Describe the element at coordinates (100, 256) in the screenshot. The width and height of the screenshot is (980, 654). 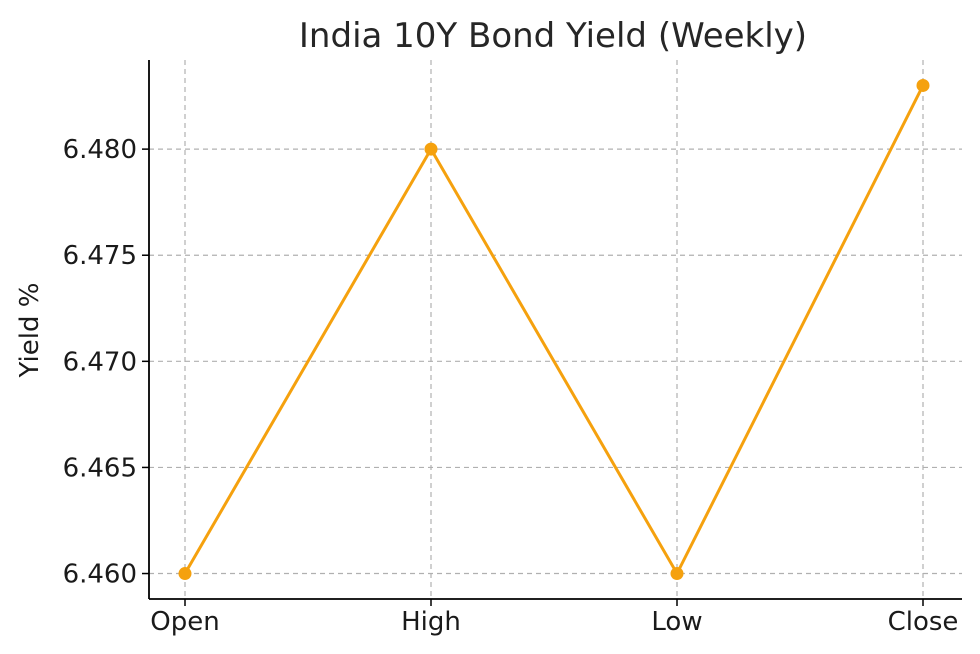
I see `y-tick-label: 6.475` at that location.